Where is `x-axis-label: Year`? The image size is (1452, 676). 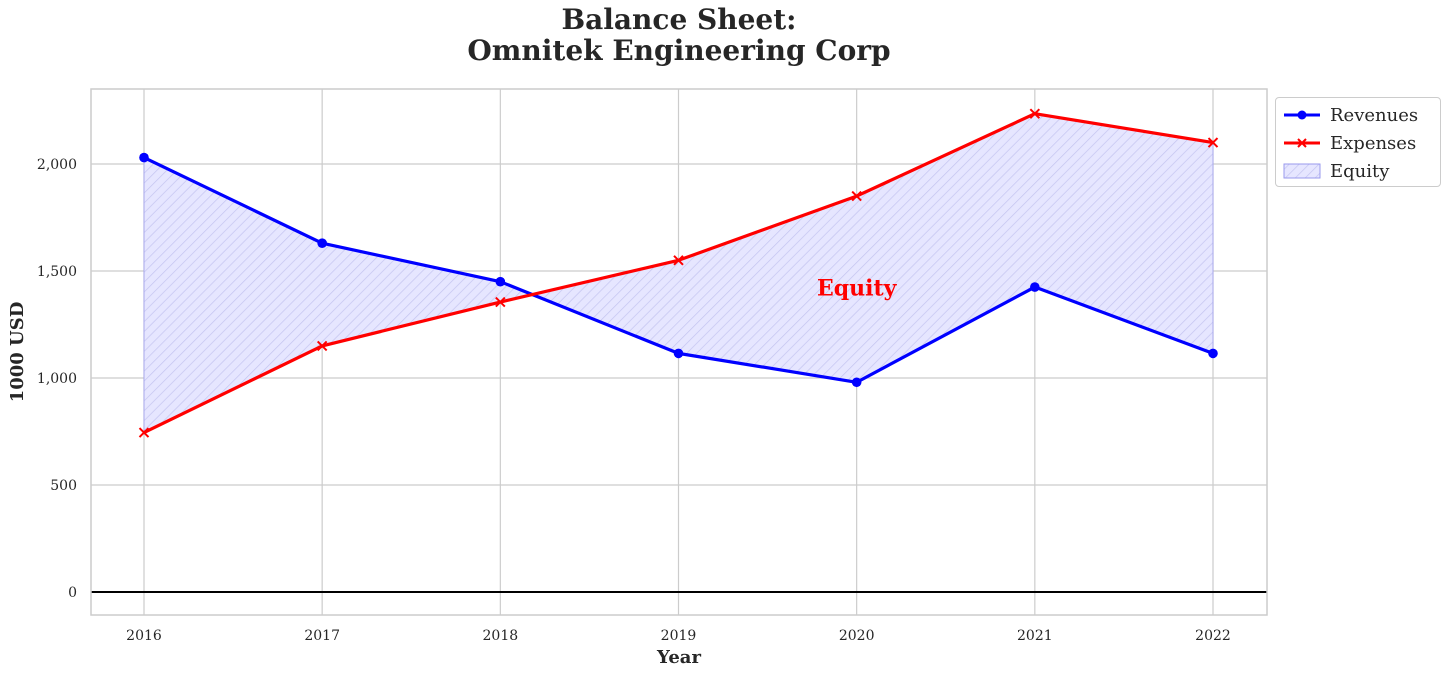 x-axis-label: Year is located at coordinates (678, 657).